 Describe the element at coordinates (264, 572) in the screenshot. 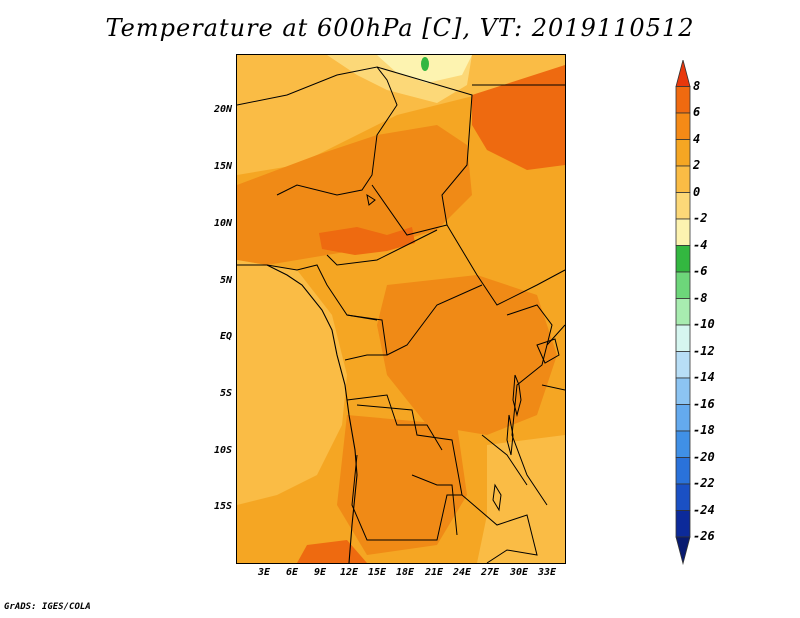

I see `x-tick-label: 3E` at that location.